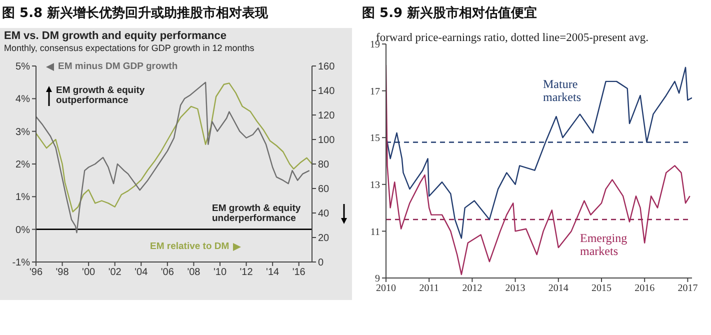 This screenshot has width=711, height=335. I want to click on legend-label: EM minus DM GDP growth, so click(118, 66).